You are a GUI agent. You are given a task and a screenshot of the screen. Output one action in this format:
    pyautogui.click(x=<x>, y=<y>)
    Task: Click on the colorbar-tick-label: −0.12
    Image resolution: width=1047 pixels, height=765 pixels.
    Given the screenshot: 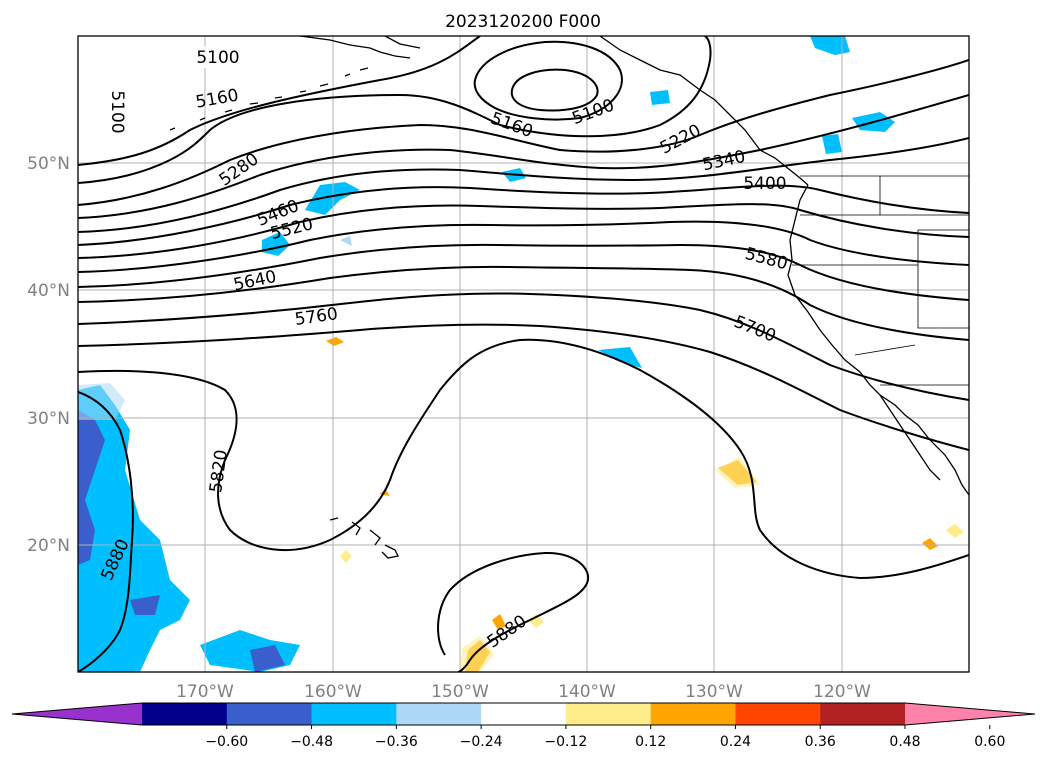 What is the action you would take?
    pyautogui.click(x=565, y=742)
    